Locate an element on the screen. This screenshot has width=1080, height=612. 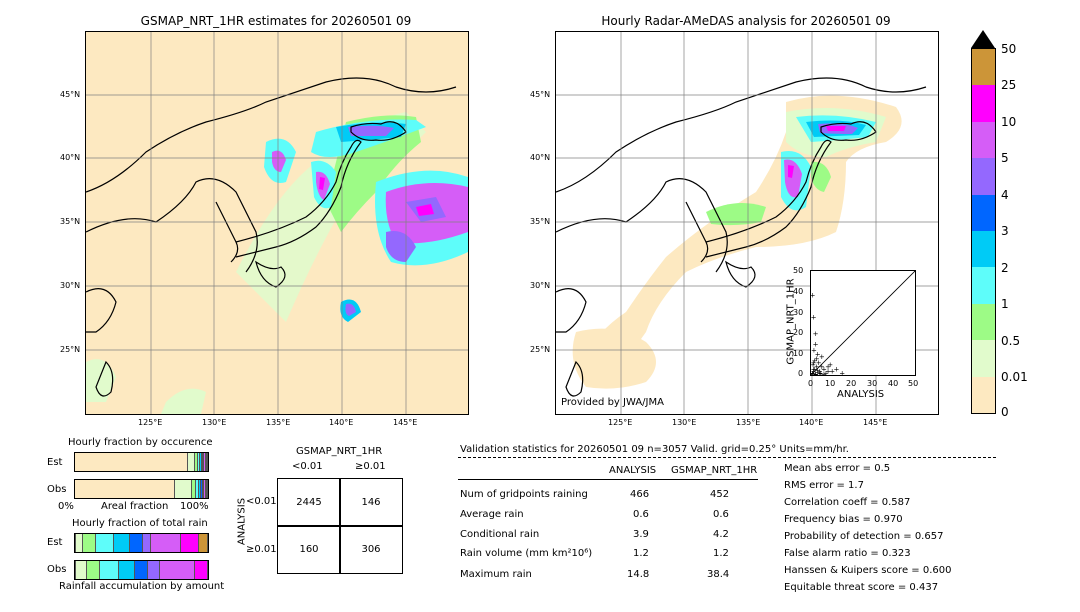
contingency-row-label: <0.01 is located at coordinates (261, 501).